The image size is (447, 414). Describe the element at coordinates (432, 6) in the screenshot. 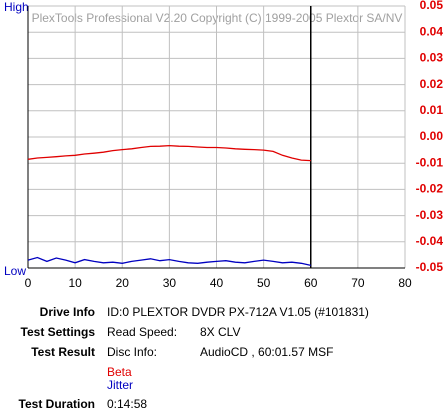

I see `y-tick-label: 0.05` at that location.